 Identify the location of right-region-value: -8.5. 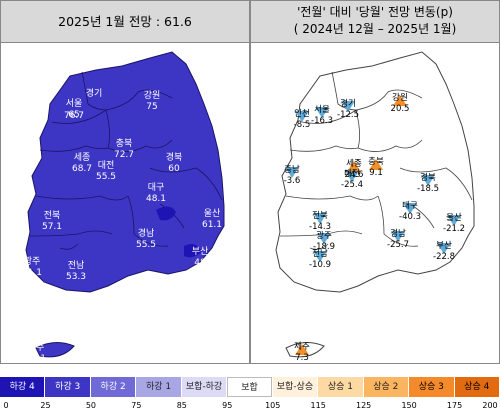
(302, 125).